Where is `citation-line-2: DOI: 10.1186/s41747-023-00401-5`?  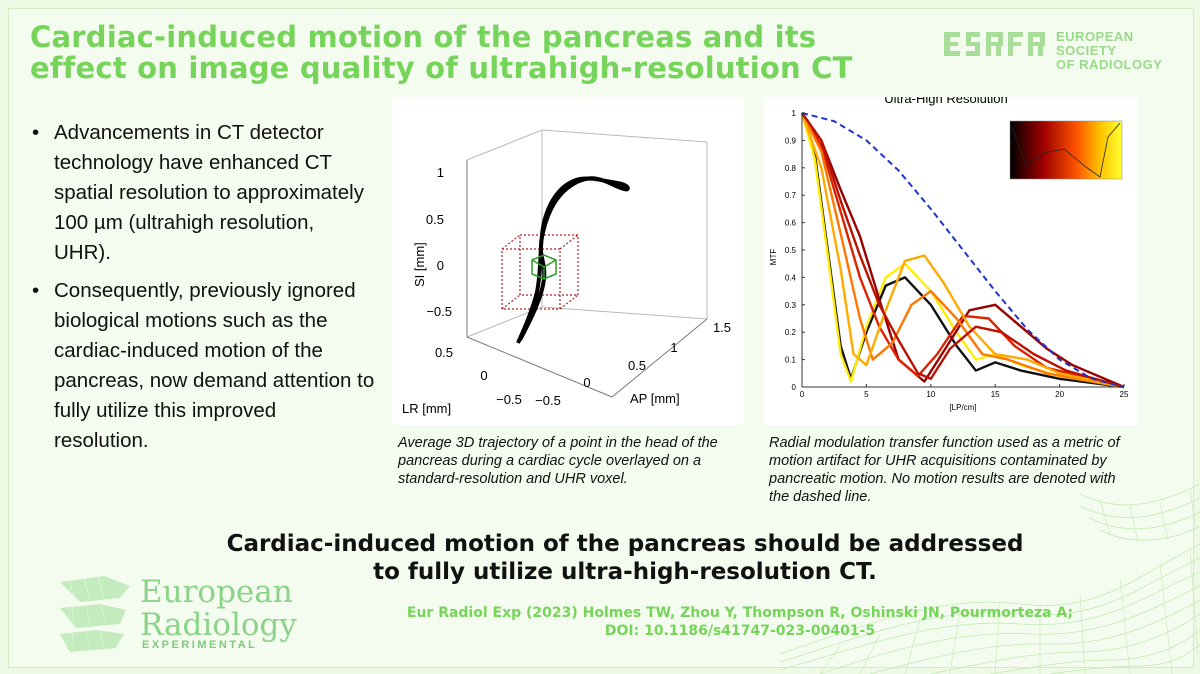
citation-line-2: DOI: 10.1186/s41747-023-00401-5 is located at coordinates (740, 631).